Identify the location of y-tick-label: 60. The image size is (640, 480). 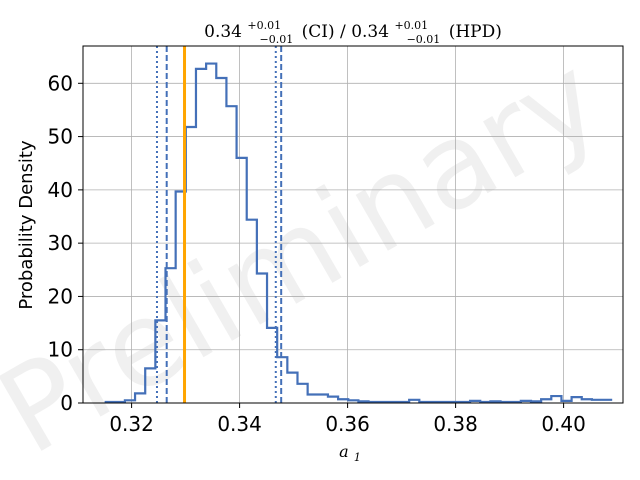
(60, 83).